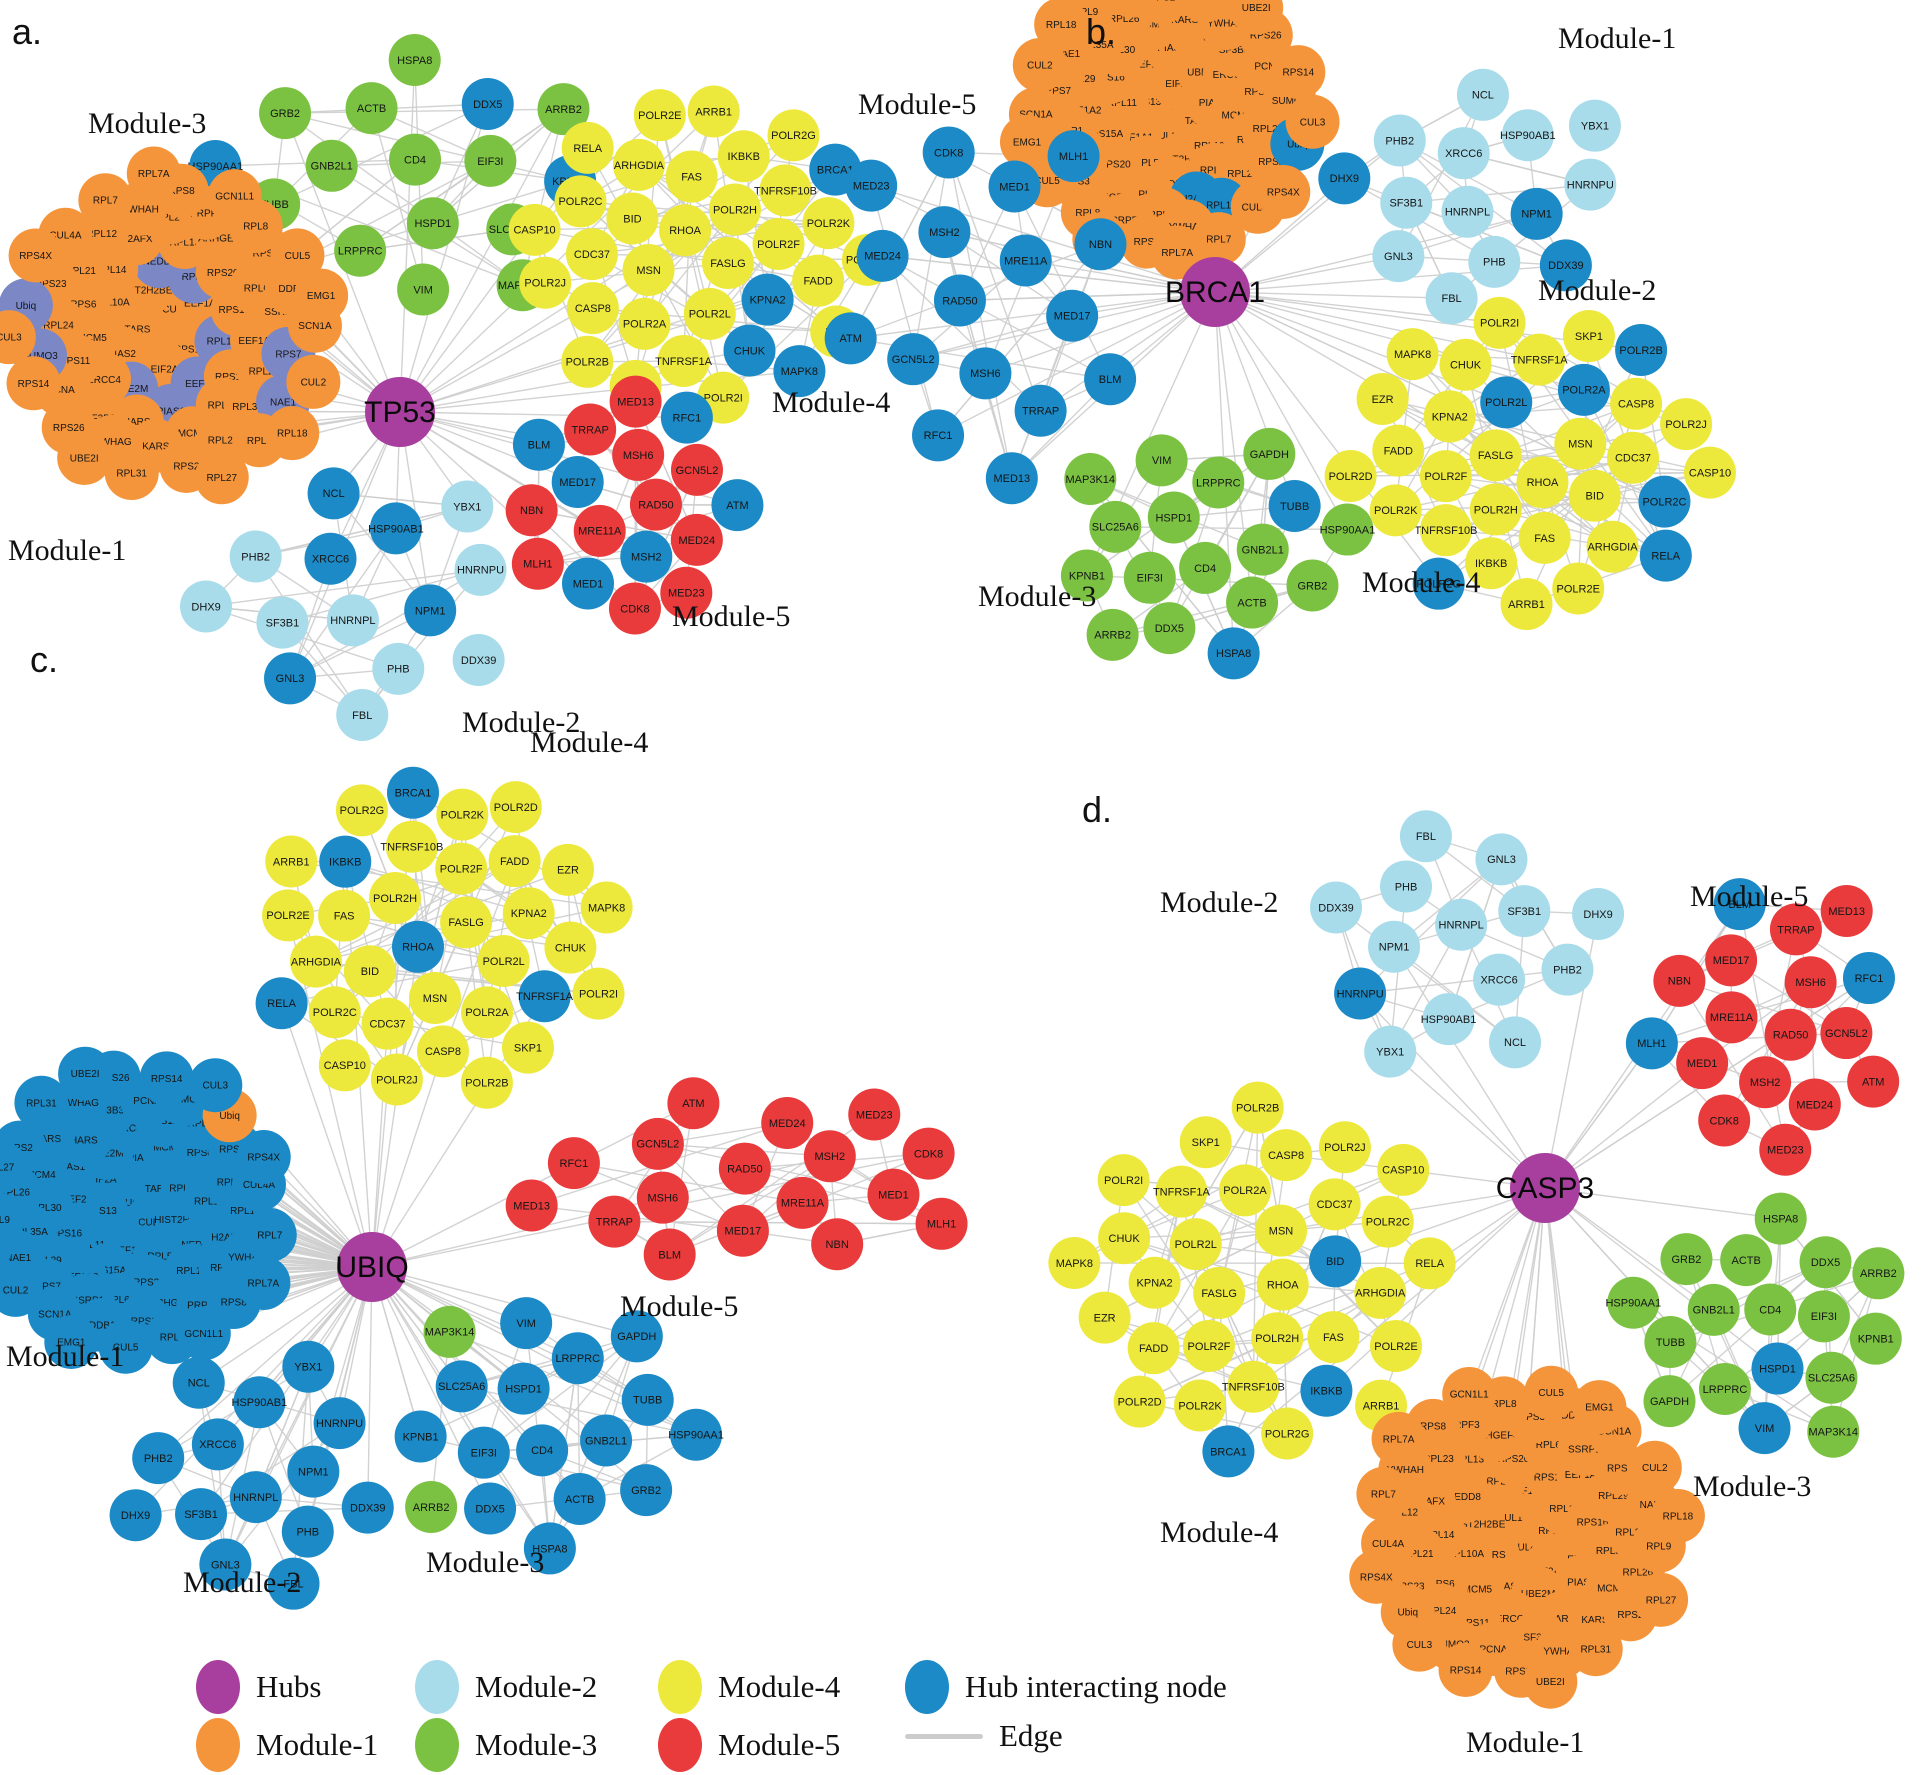  What do you see at coordinates (1670, 1342) in the screenshot?
I see `node-tubb: TUBB` at bounding box center [1670, 1342].